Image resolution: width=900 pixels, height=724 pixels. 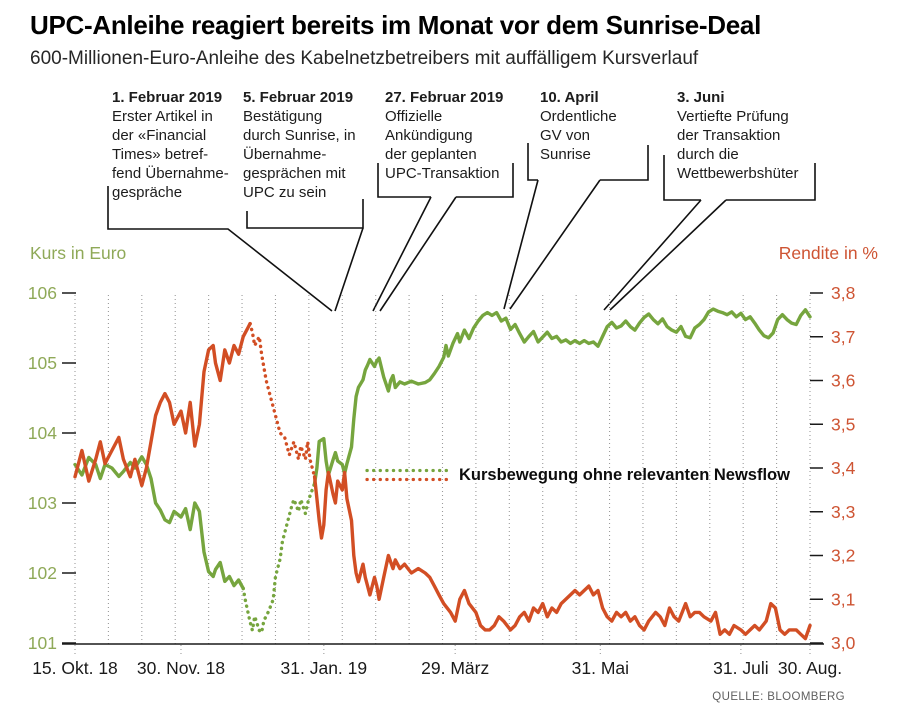 I want to click on left-axis-unit-label: Kurs in Euro, so click(x=78, y=253).